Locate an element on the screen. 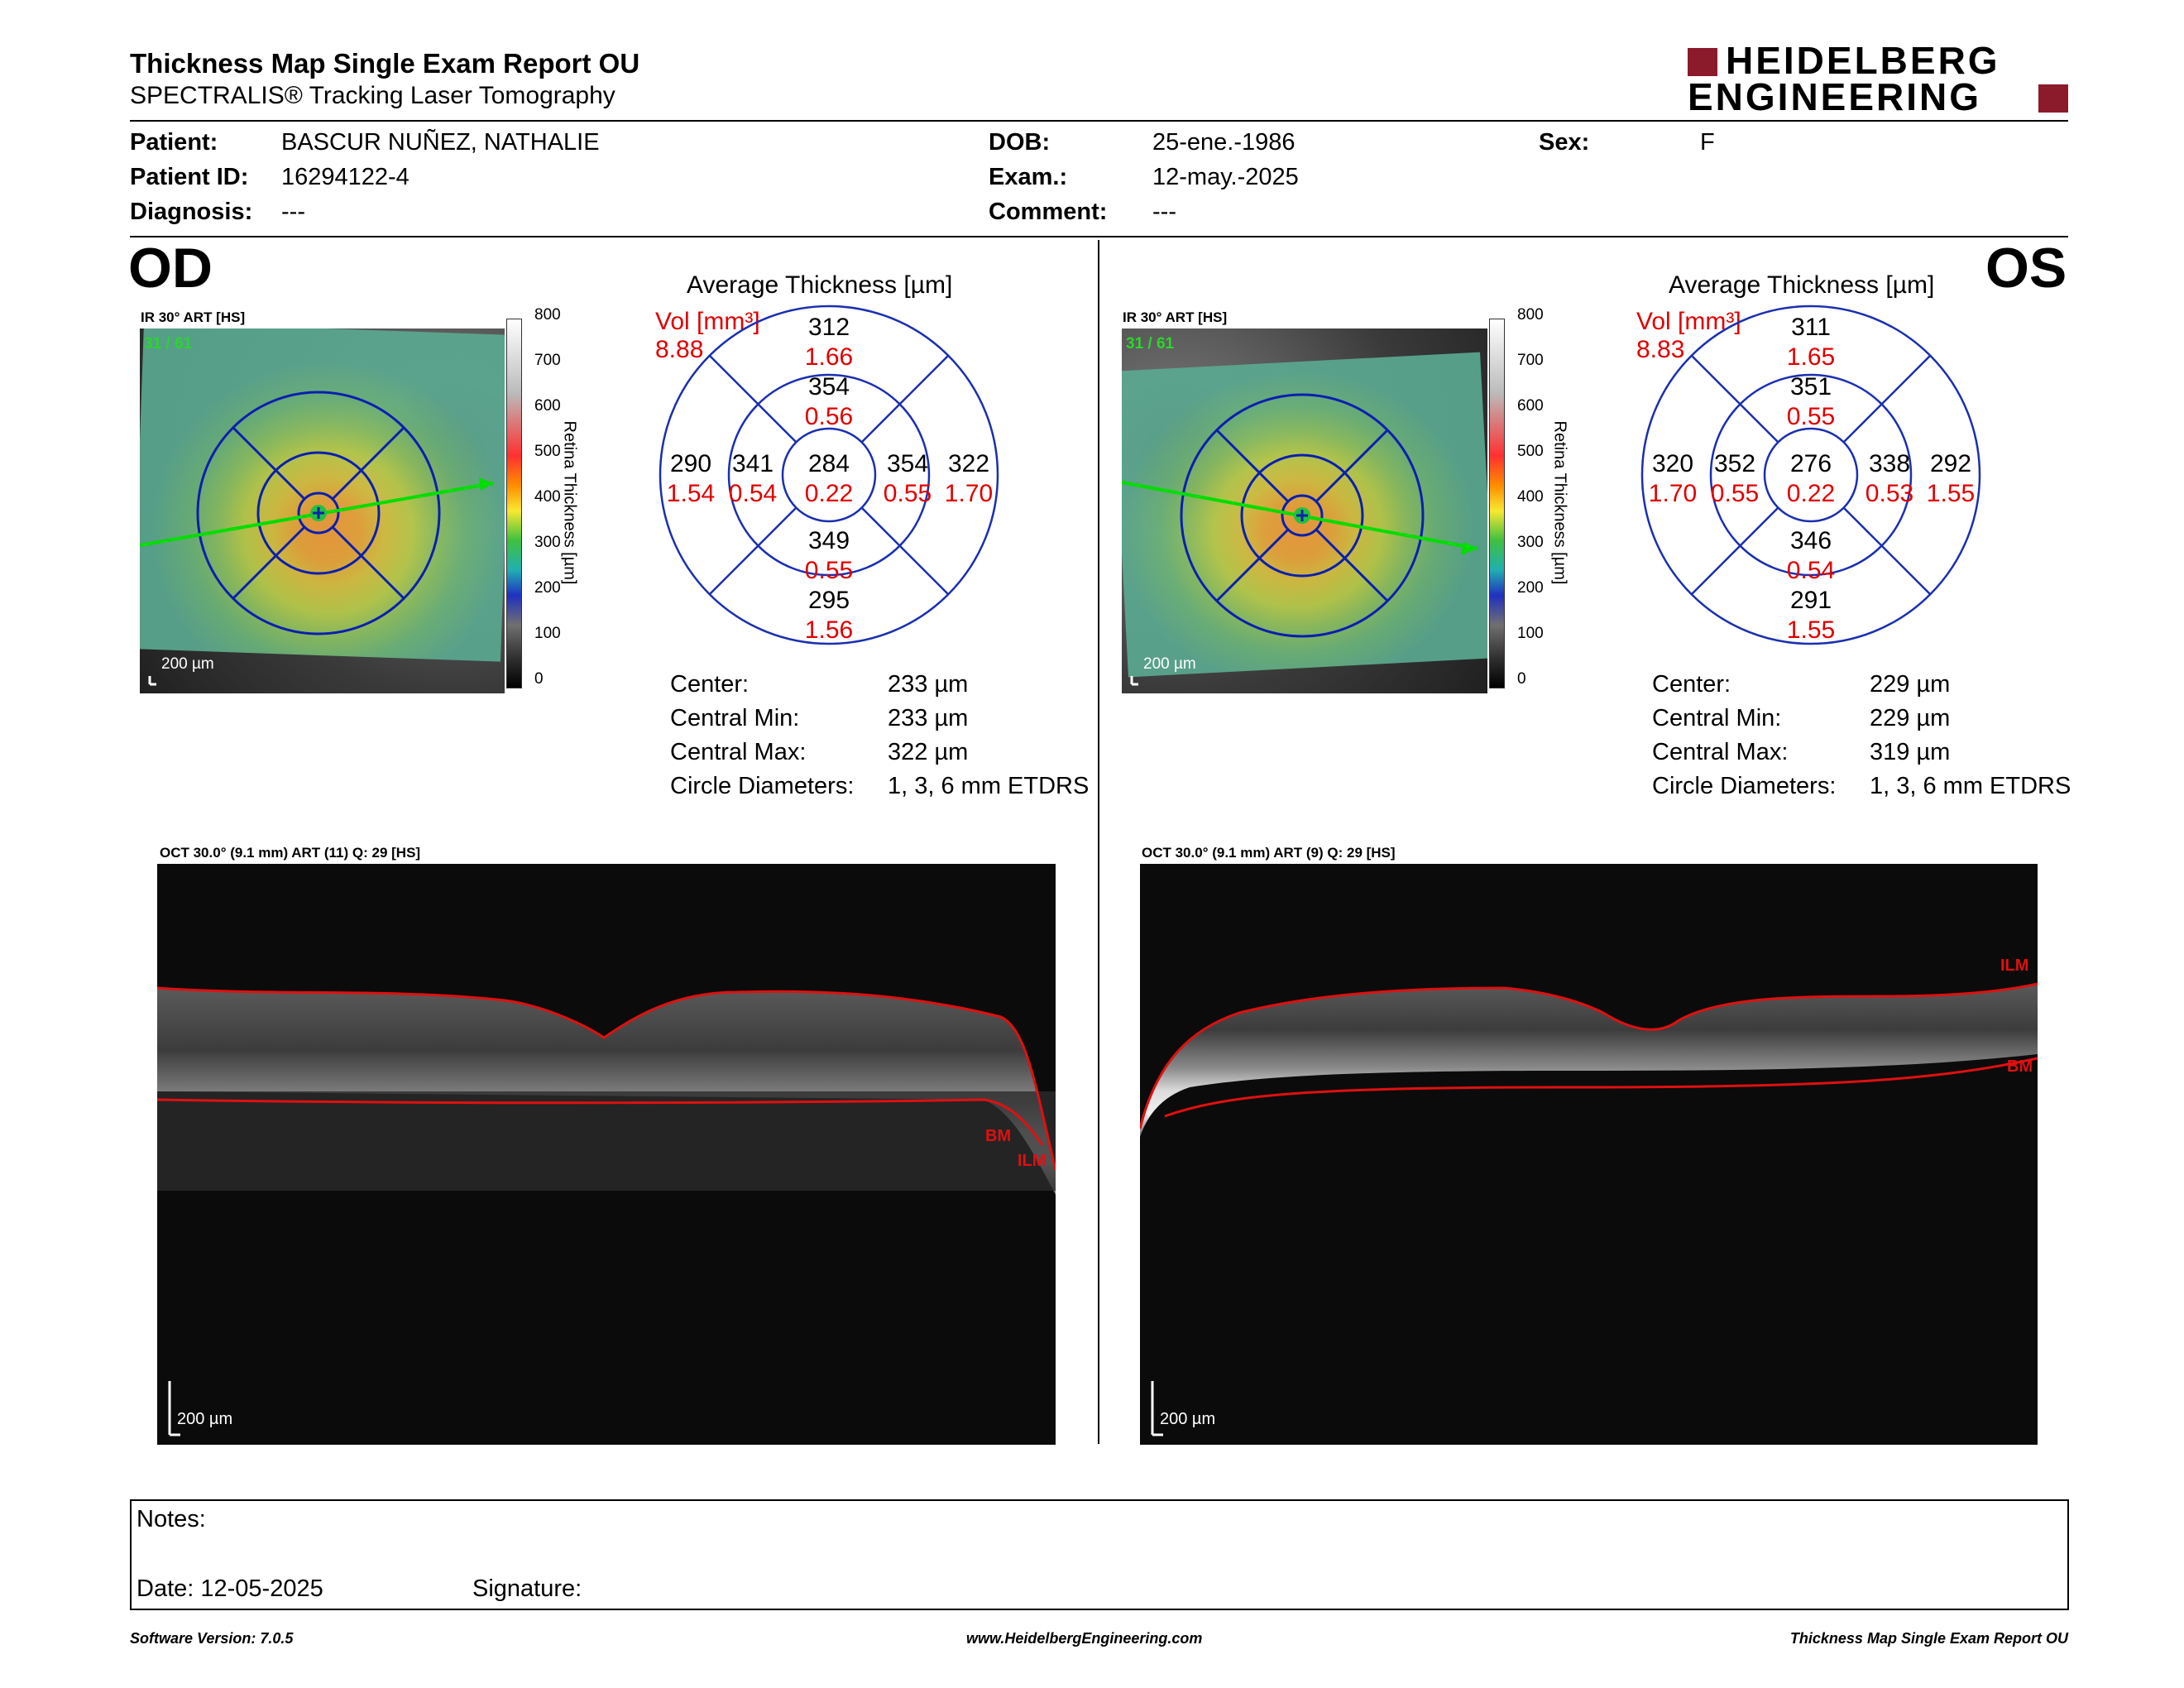 The image size is (2184, 1688). header-rule is located at coordinates (1099, 121).